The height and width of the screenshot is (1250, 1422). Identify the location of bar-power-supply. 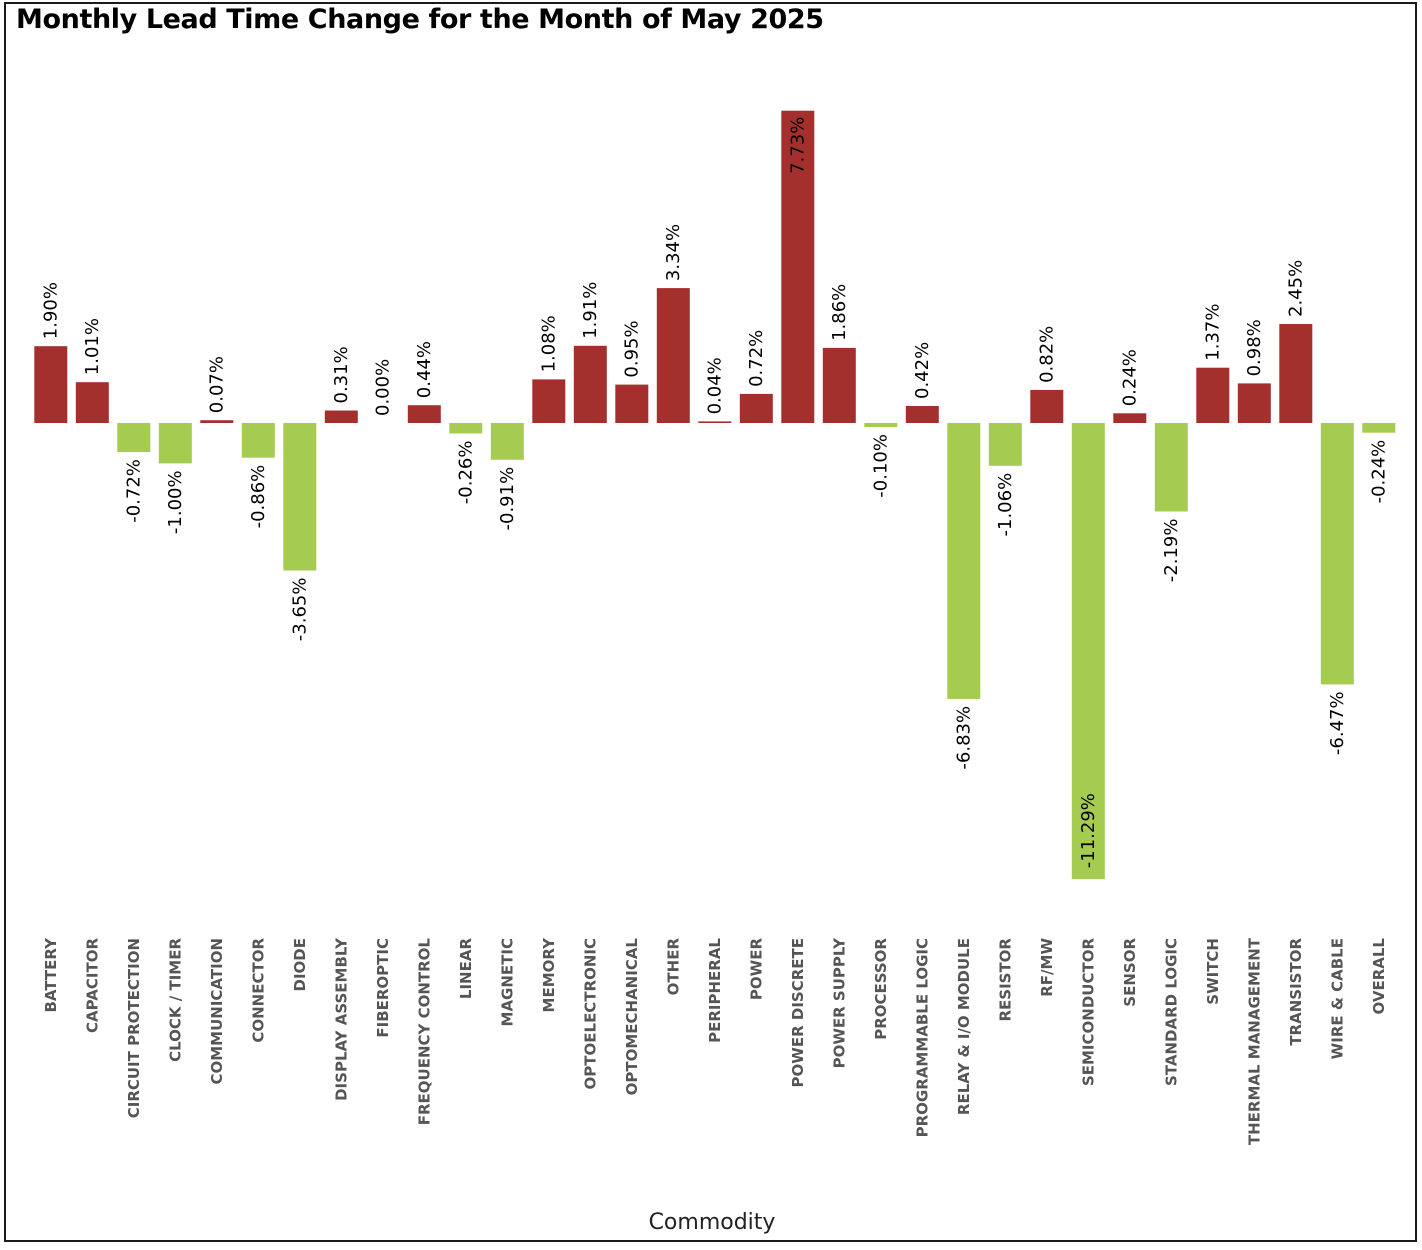
(839, 385).